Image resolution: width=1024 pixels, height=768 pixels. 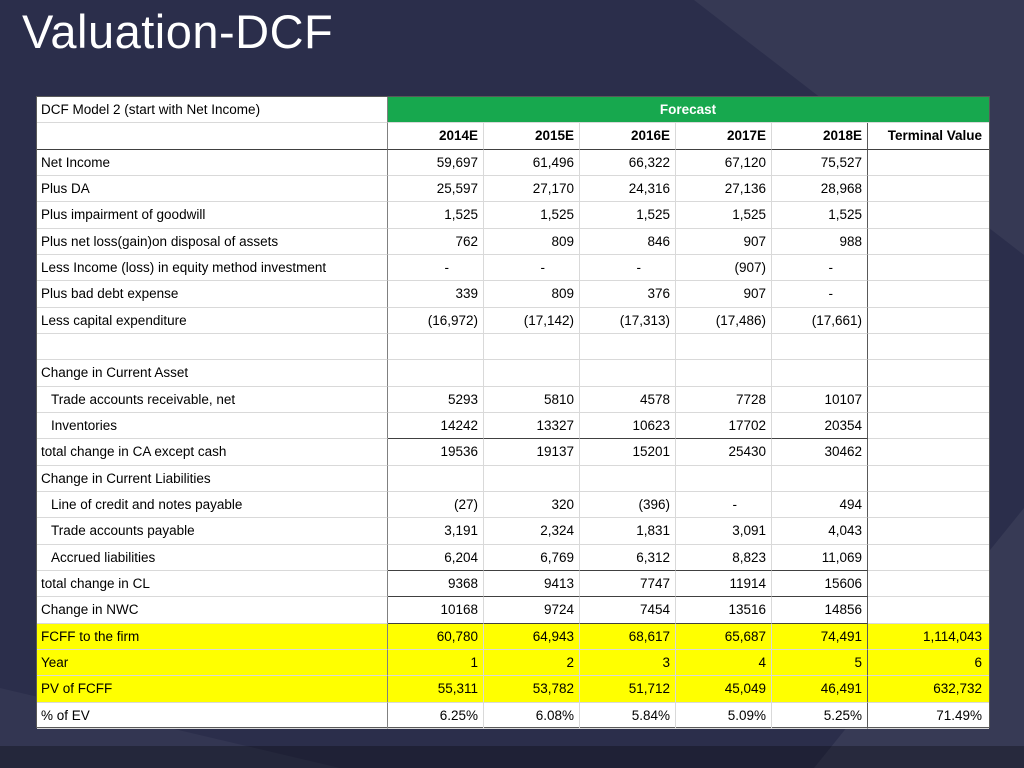 What do you see at coordinates (212, 162) in the screenshot?
I see `row-label: Net Income` at bounding box center [212, 162].